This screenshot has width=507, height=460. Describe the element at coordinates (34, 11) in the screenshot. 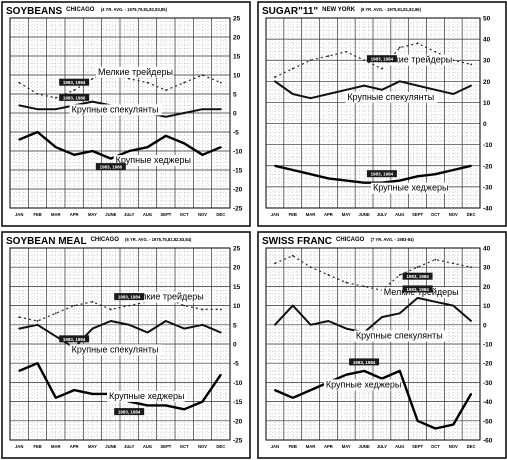

I see `chart-title: SOYBEANS` at that location.